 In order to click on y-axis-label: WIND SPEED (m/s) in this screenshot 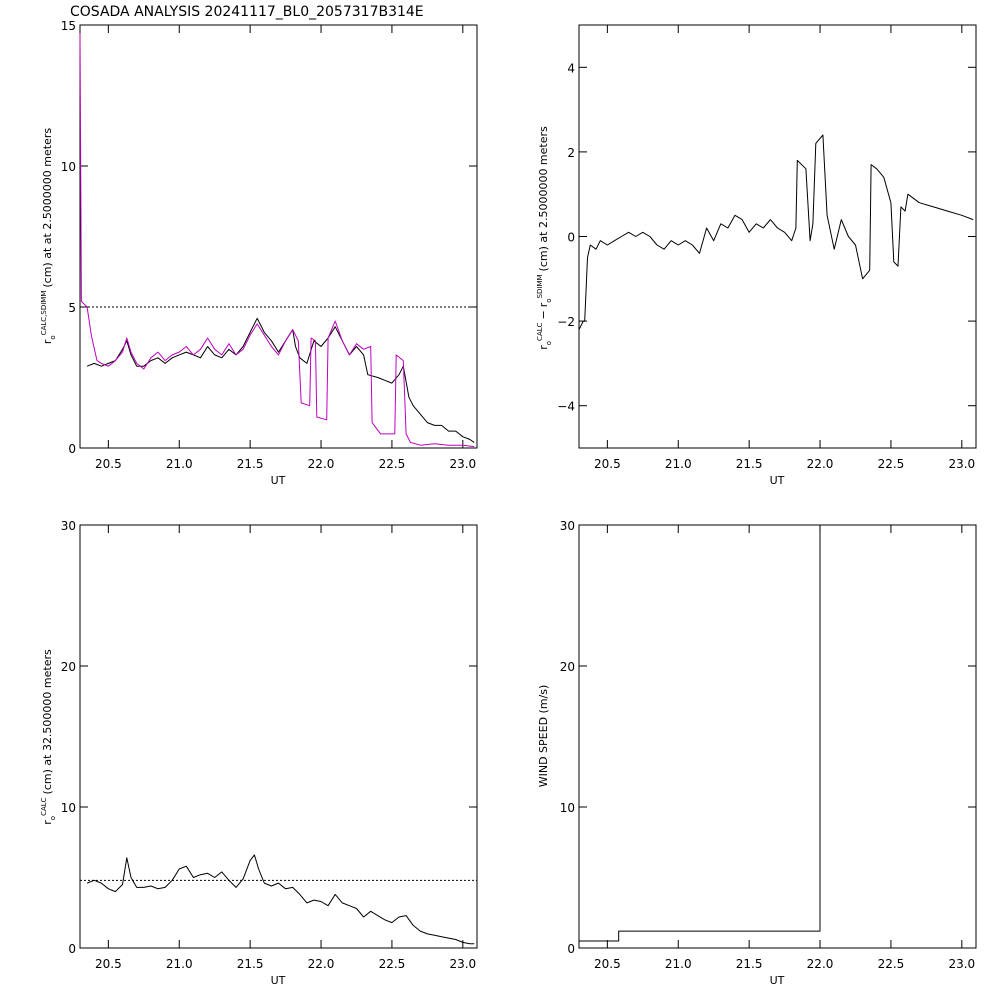, I will do `click(543, 736)`.